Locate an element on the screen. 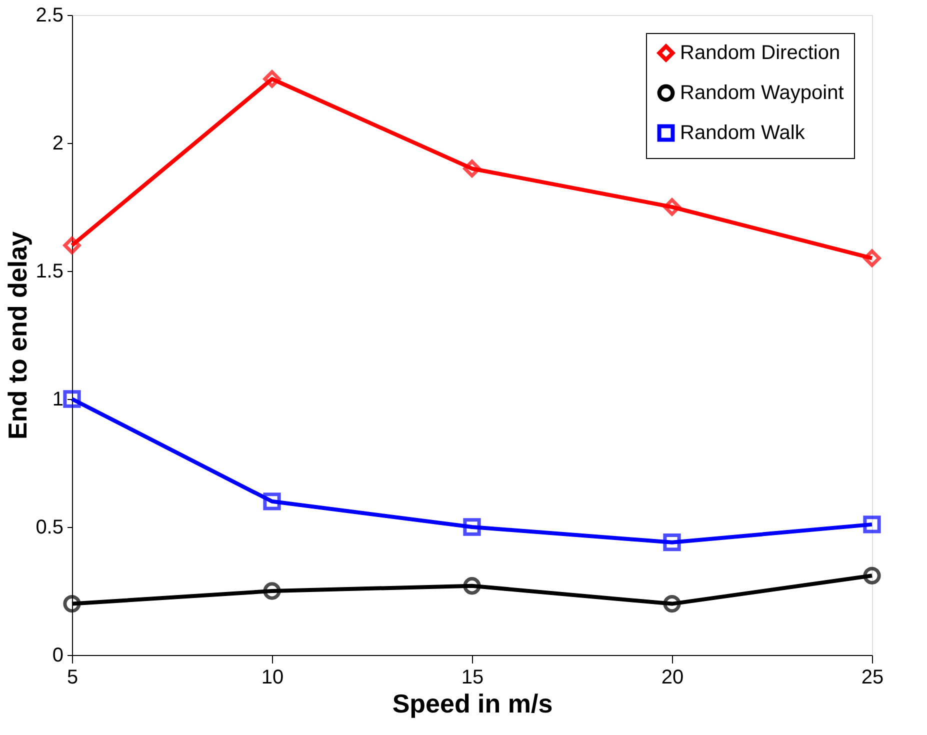  x-tick-label: 15 is located at coordinates (472, 677).